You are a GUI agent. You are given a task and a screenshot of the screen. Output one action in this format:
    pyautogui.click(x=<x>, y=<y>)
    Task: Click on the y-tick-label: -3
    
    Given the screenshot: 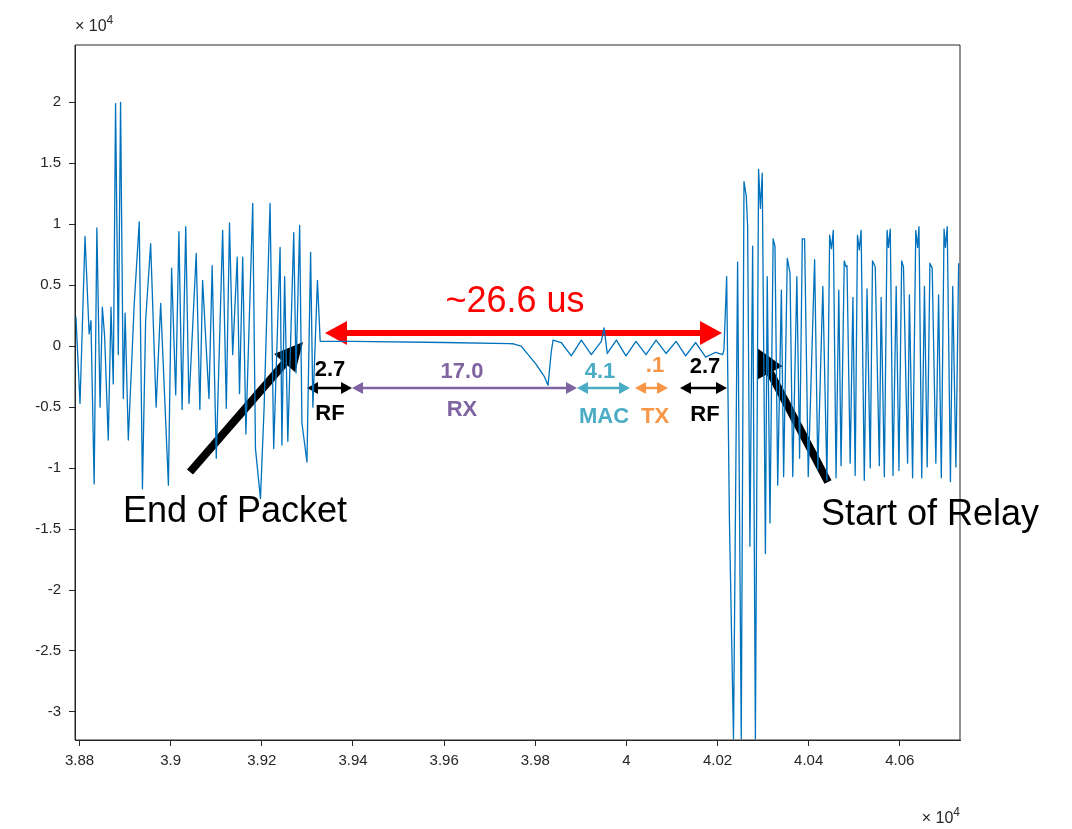 What is the action you would take?
    pyautogui.click(x=54, y=711)
    